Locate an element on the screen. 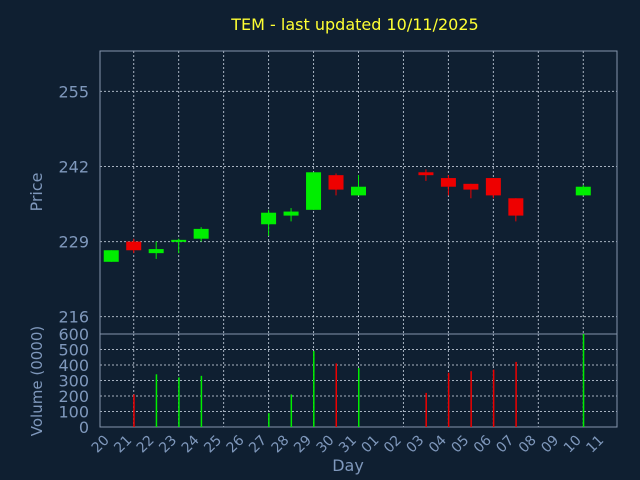 The image size is (640, 480). x-tick-label: 01 is located at coordinates (371, 444).